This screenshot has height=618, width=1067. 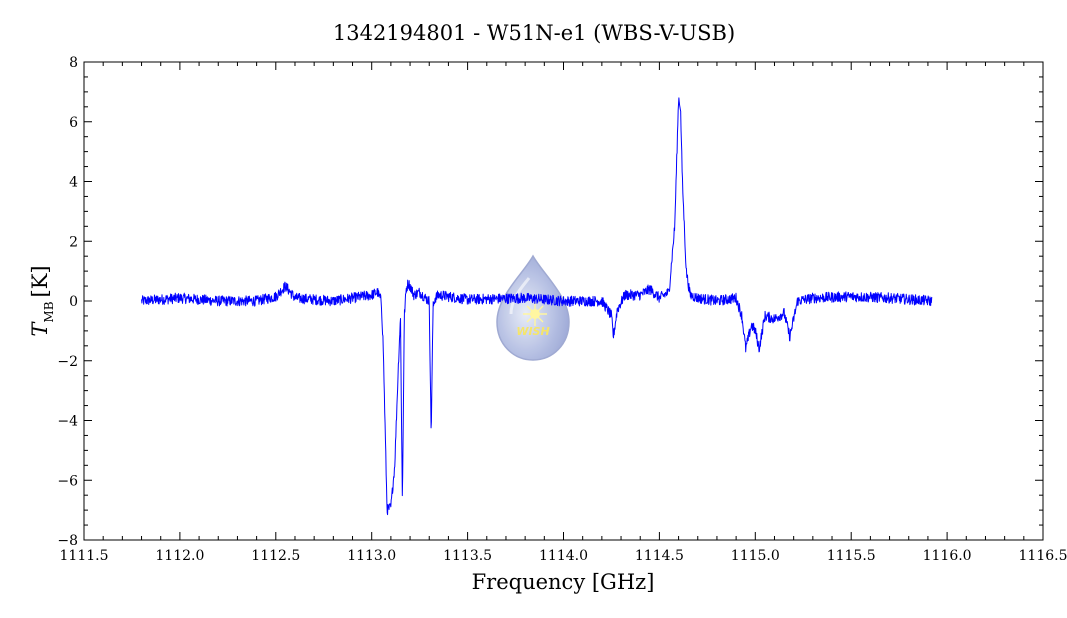 I want to click on watermark-text: WISH, so click(x=532, y=331).